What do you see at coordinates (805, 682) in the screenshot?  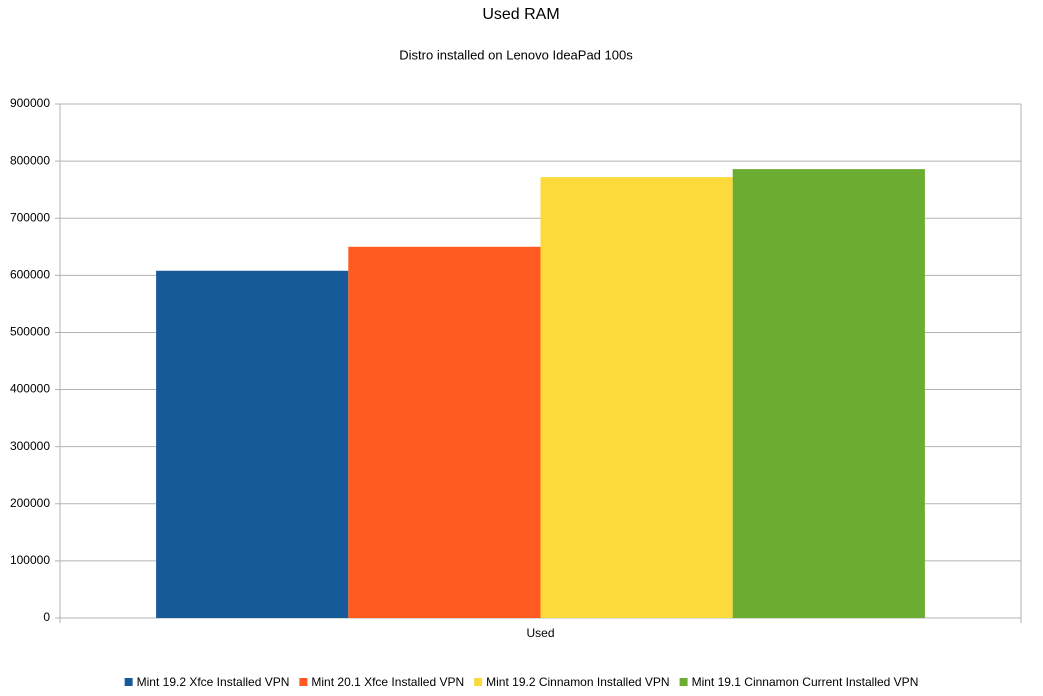 I see `legend-label: Mint 19.1 Cinnamon Current Installed VPN` at bounding box center [805, 682].